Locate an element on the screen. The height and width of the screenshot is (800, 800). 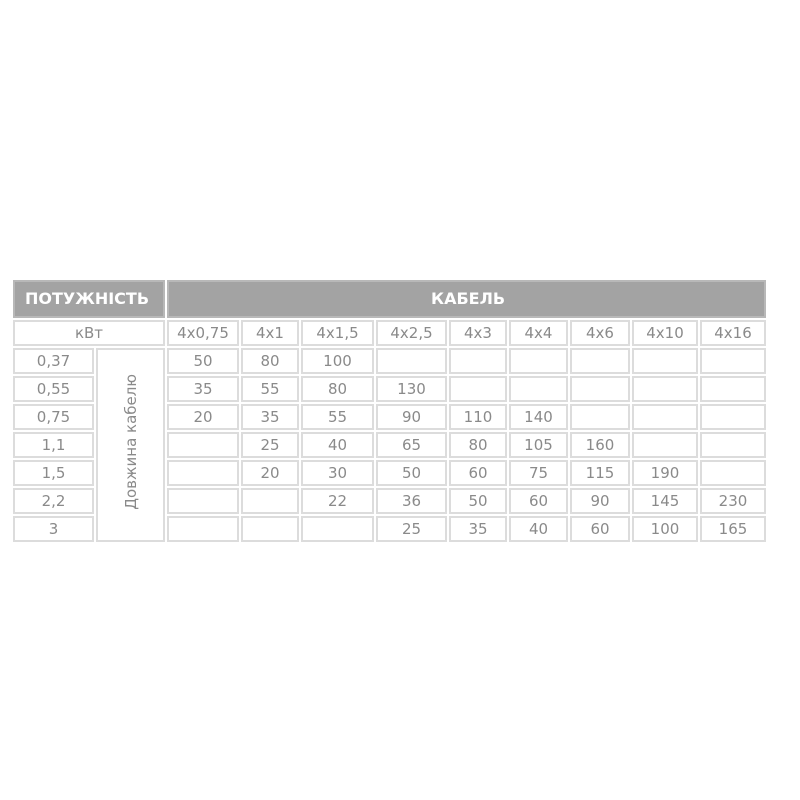
header-row: ПОТУЖНІСТЬ КАБЕЛЬ is located at coordinates (389, 299).